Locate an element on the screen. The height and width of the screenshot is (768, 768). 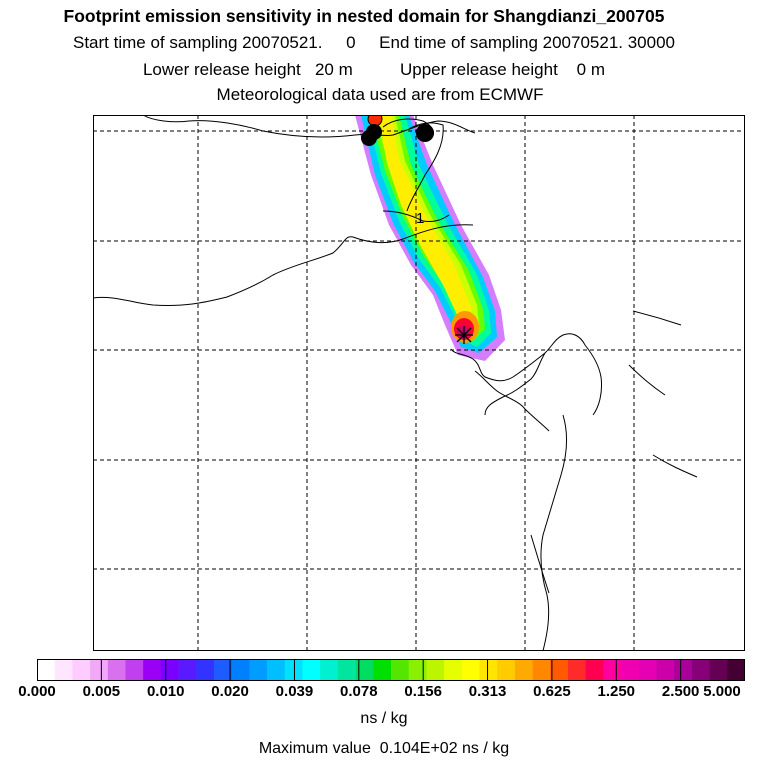
emission-plume is located at coordinates (430, 238).